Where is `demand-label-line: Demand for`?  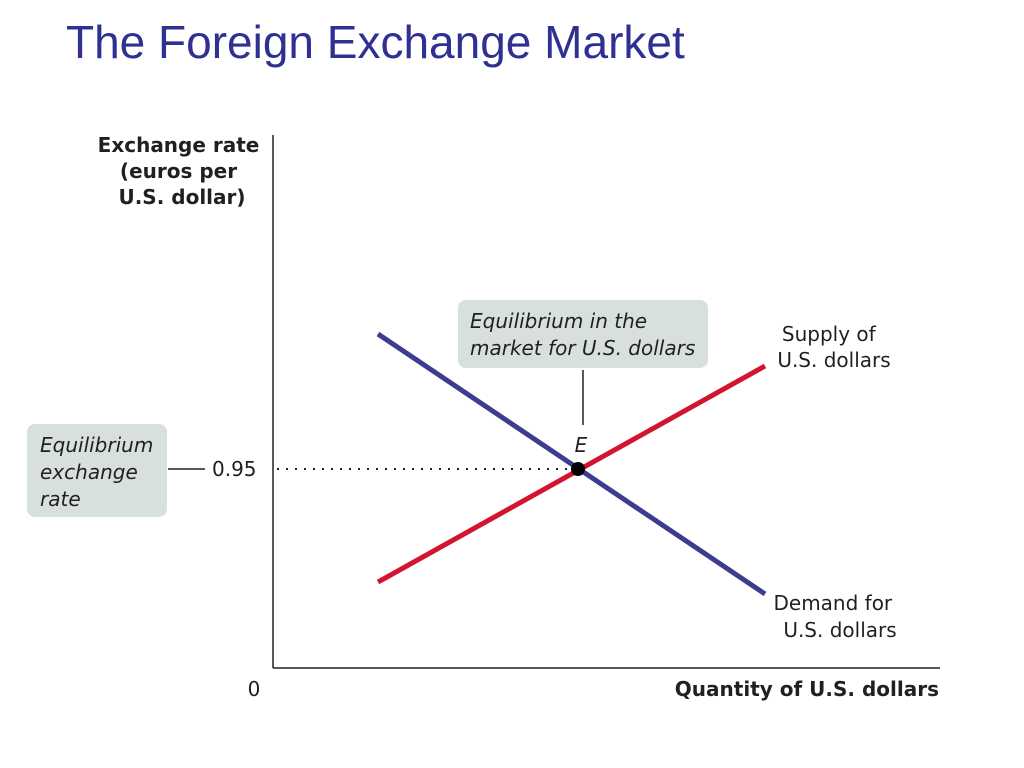 demand-label-line: Demand for is located at coordinates (832, 603).